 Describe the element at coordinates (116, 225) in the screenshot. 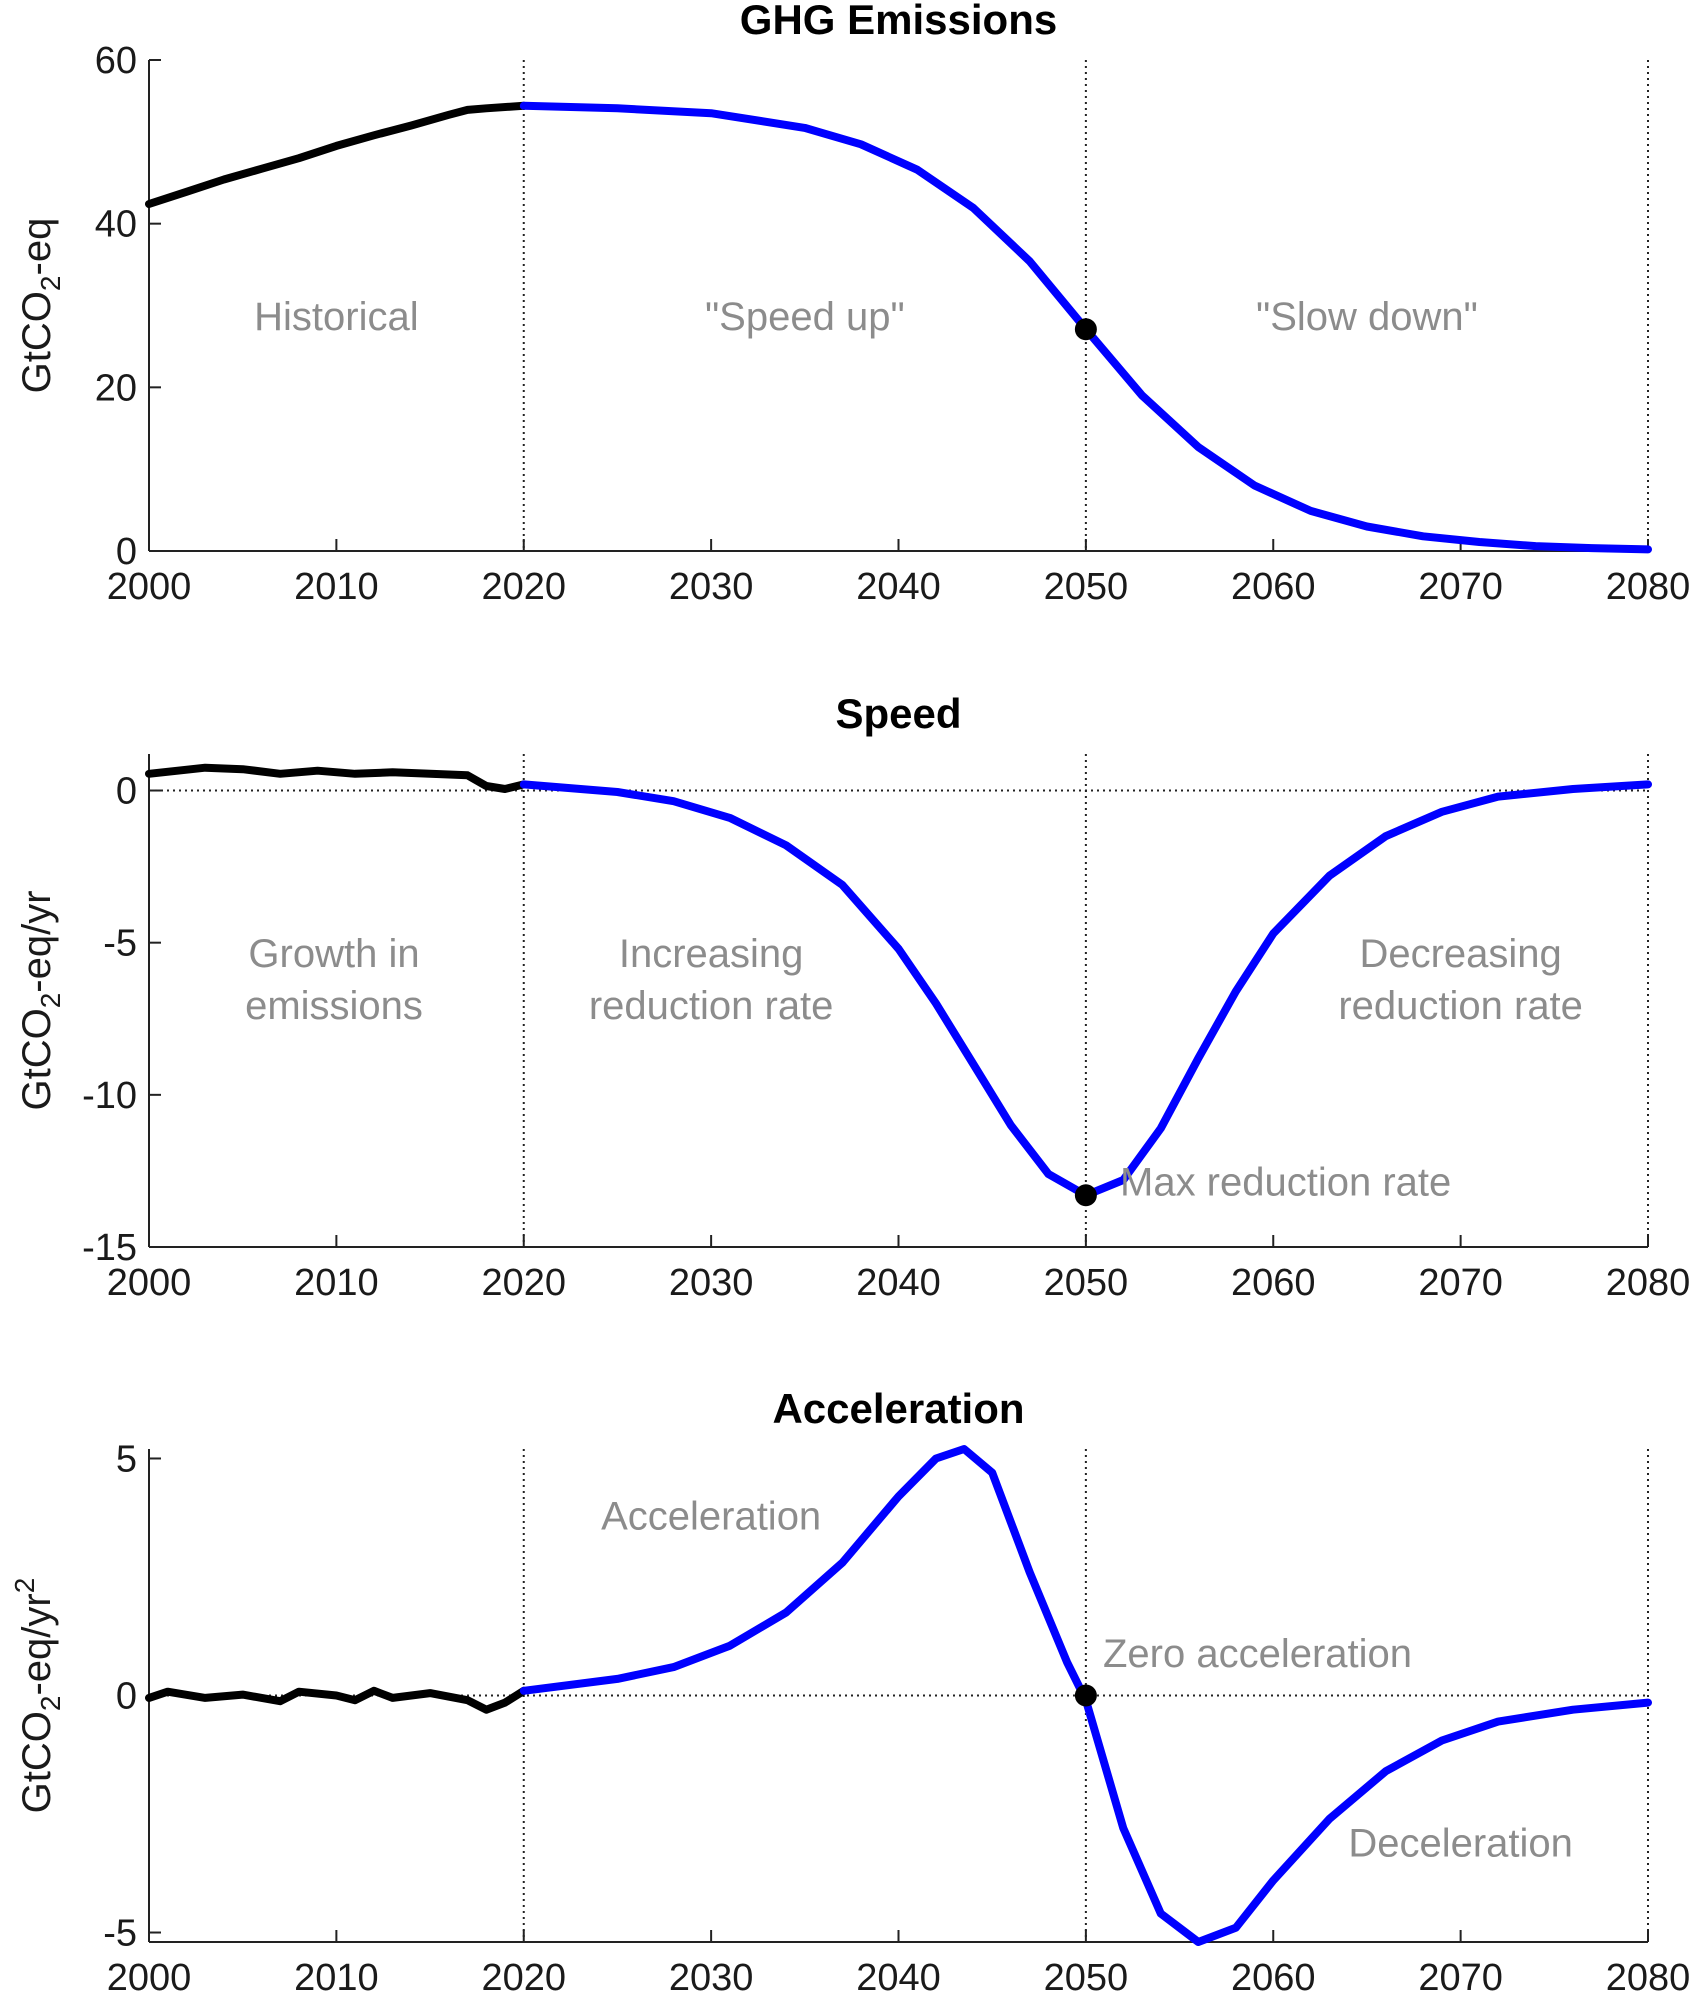

I see `y-tick-label: 40` at that location.